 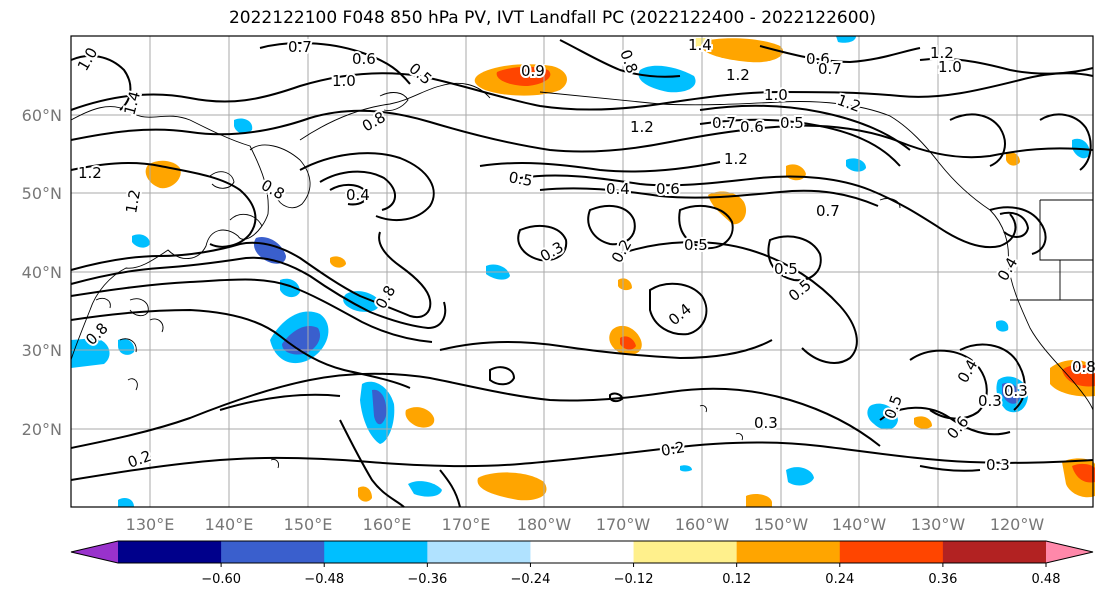 I want to click on lon-tick-label: 130°W, so click(x=938, y=524).